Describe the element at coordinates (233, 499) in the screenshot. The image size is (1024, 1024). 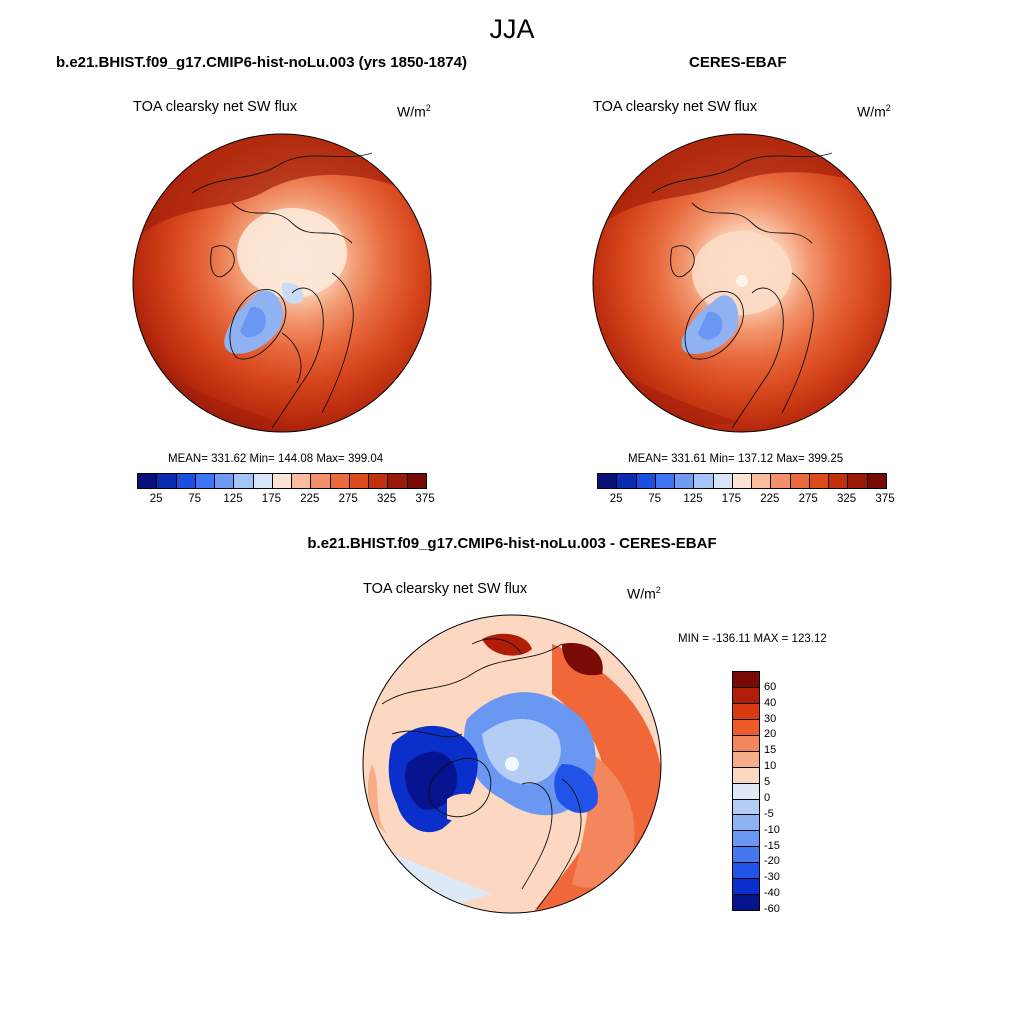
I see `model-colorbar-tick-label: 125` at that location.